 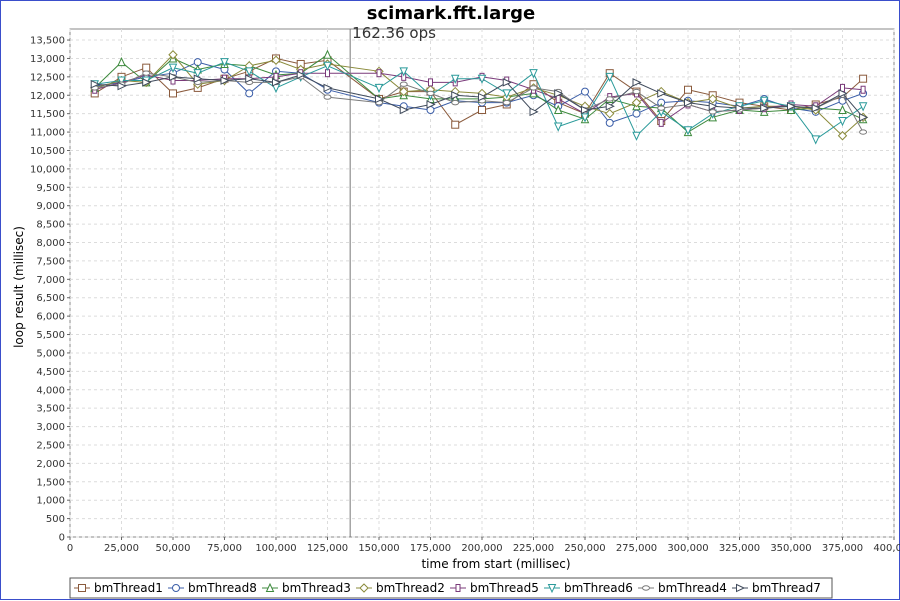 I want to click on legend-item: bmThread2, so click(x=400, y=588).